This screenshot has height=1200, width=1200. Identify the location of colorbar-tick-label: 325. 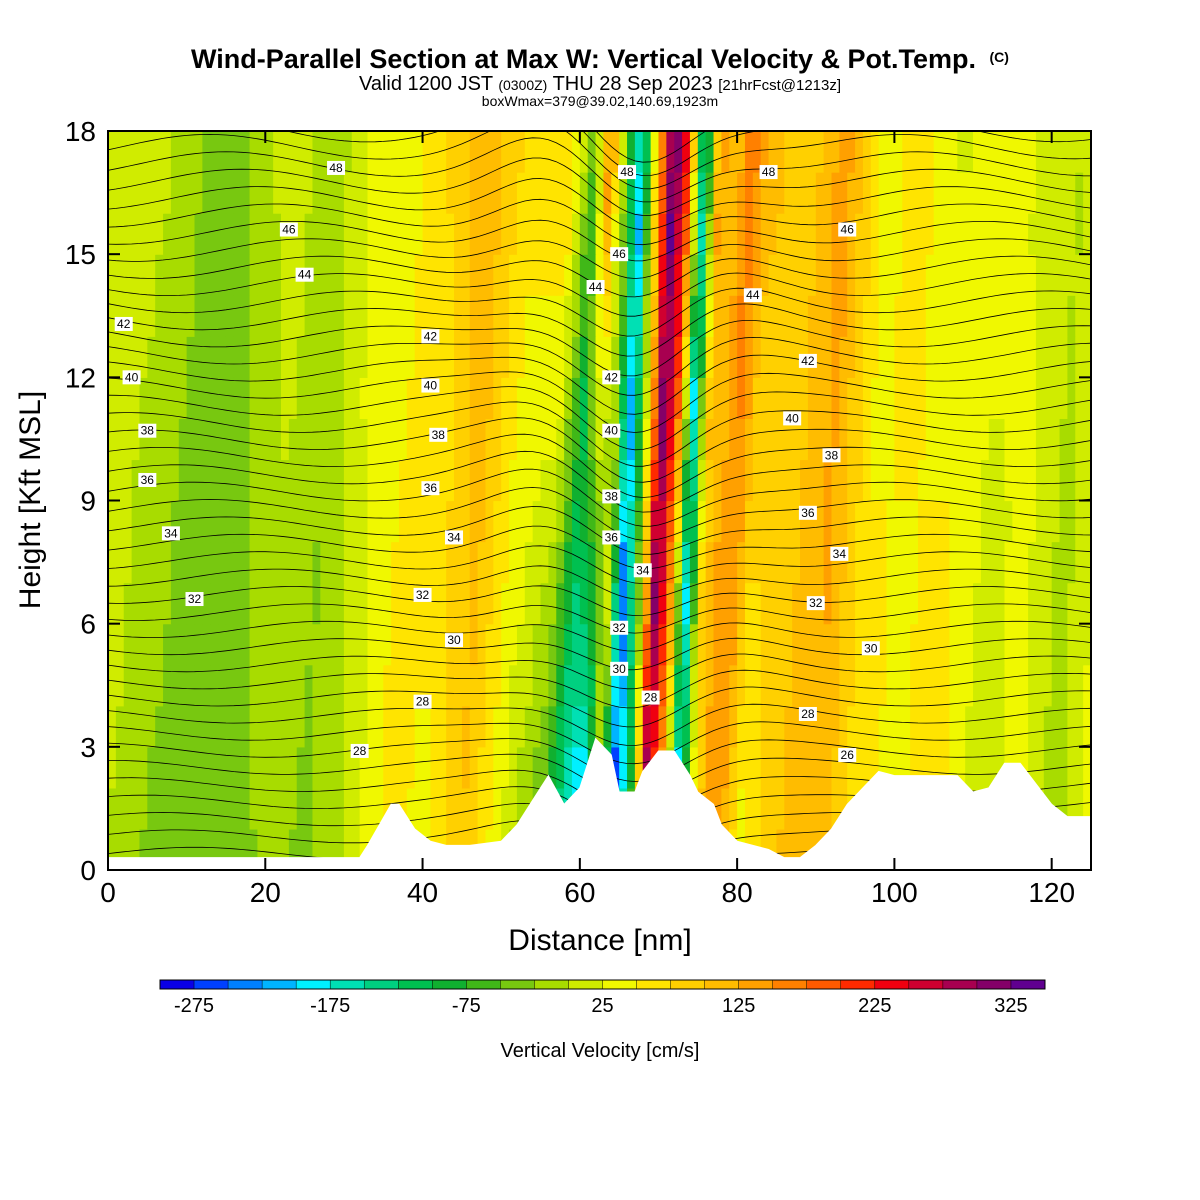
(1010, 1006).